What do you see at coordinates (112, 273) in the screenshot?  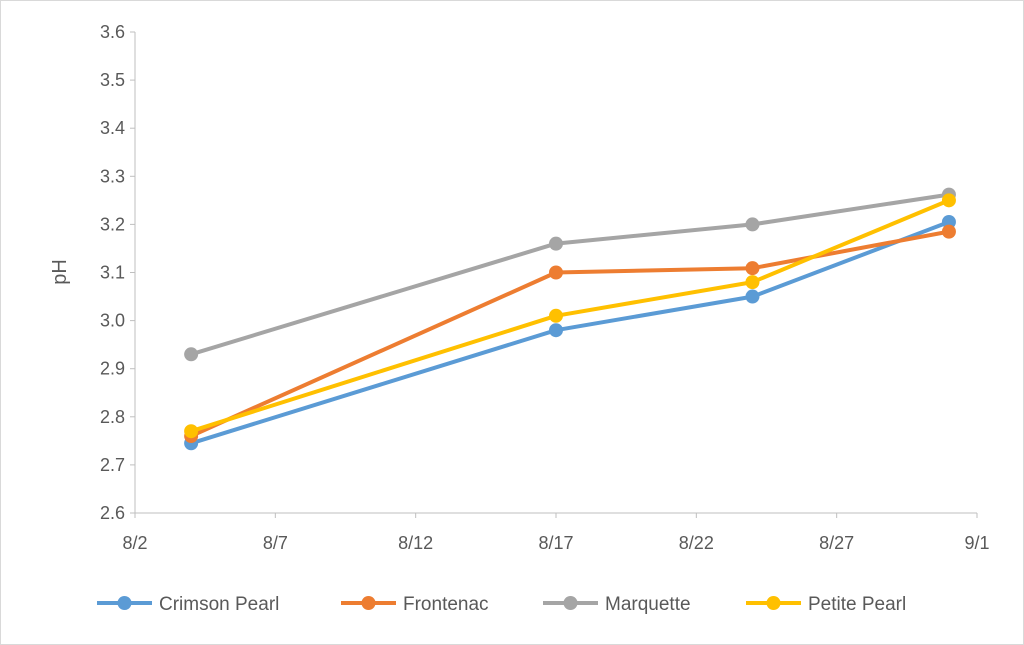 I see `y-tick-label: 3.1` at bounding box center [112, 273].